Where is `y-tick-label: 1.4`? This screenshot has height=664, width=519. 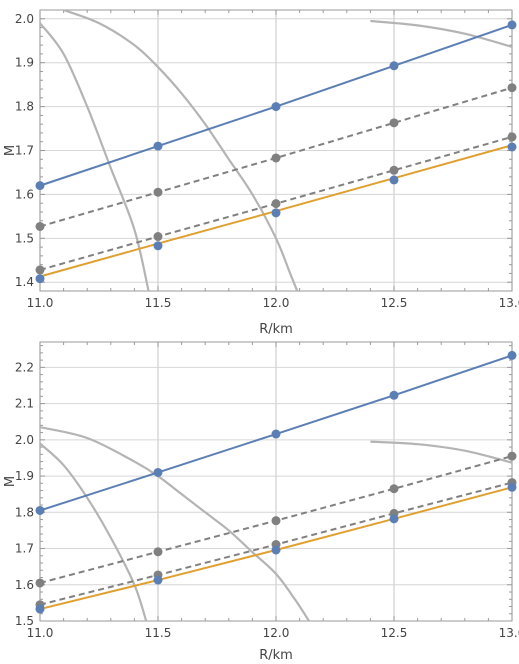 y-tick-label: 1.4 is located at coordinates (24, 282).